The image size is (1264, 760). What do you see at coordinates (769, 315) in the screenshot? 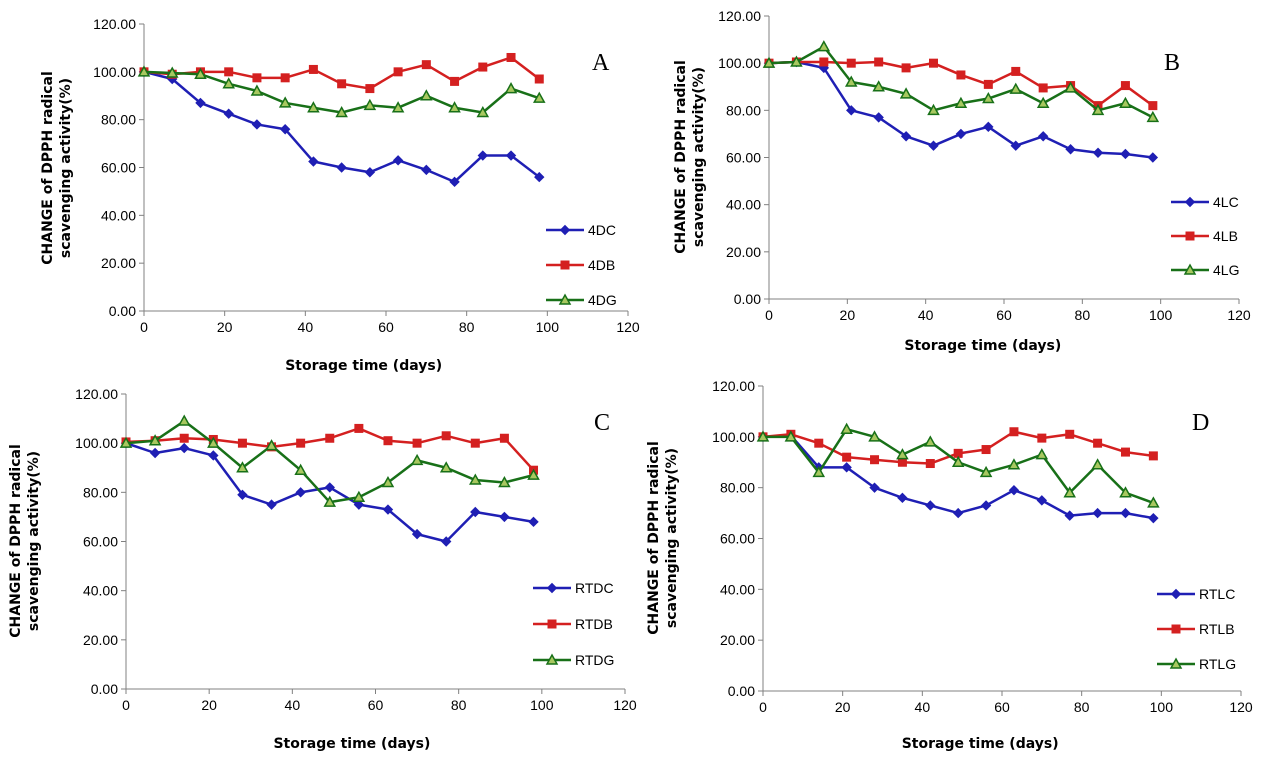
I see `x-tick-label: 0` at bounding box center [769, 315].